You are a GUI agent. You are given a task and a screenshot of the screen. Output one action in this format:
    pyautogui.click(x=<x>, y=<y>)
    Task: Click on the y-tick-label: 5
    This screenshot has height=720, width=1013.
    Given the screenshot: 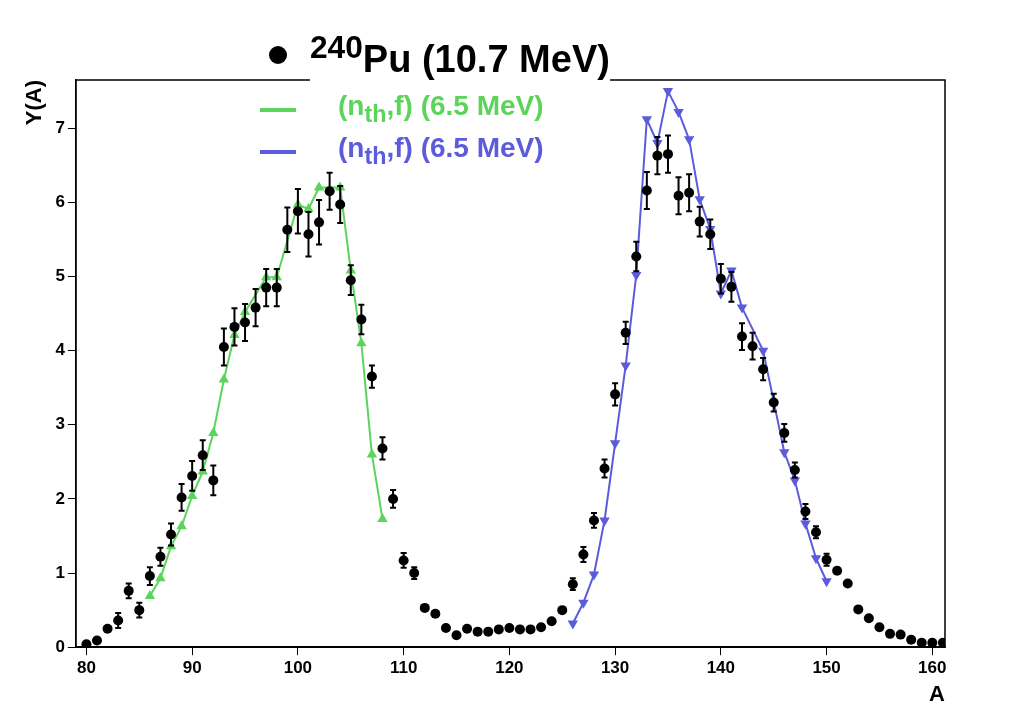 What is the action you would take?
    pyautogui.click(x=60, y=276)
    